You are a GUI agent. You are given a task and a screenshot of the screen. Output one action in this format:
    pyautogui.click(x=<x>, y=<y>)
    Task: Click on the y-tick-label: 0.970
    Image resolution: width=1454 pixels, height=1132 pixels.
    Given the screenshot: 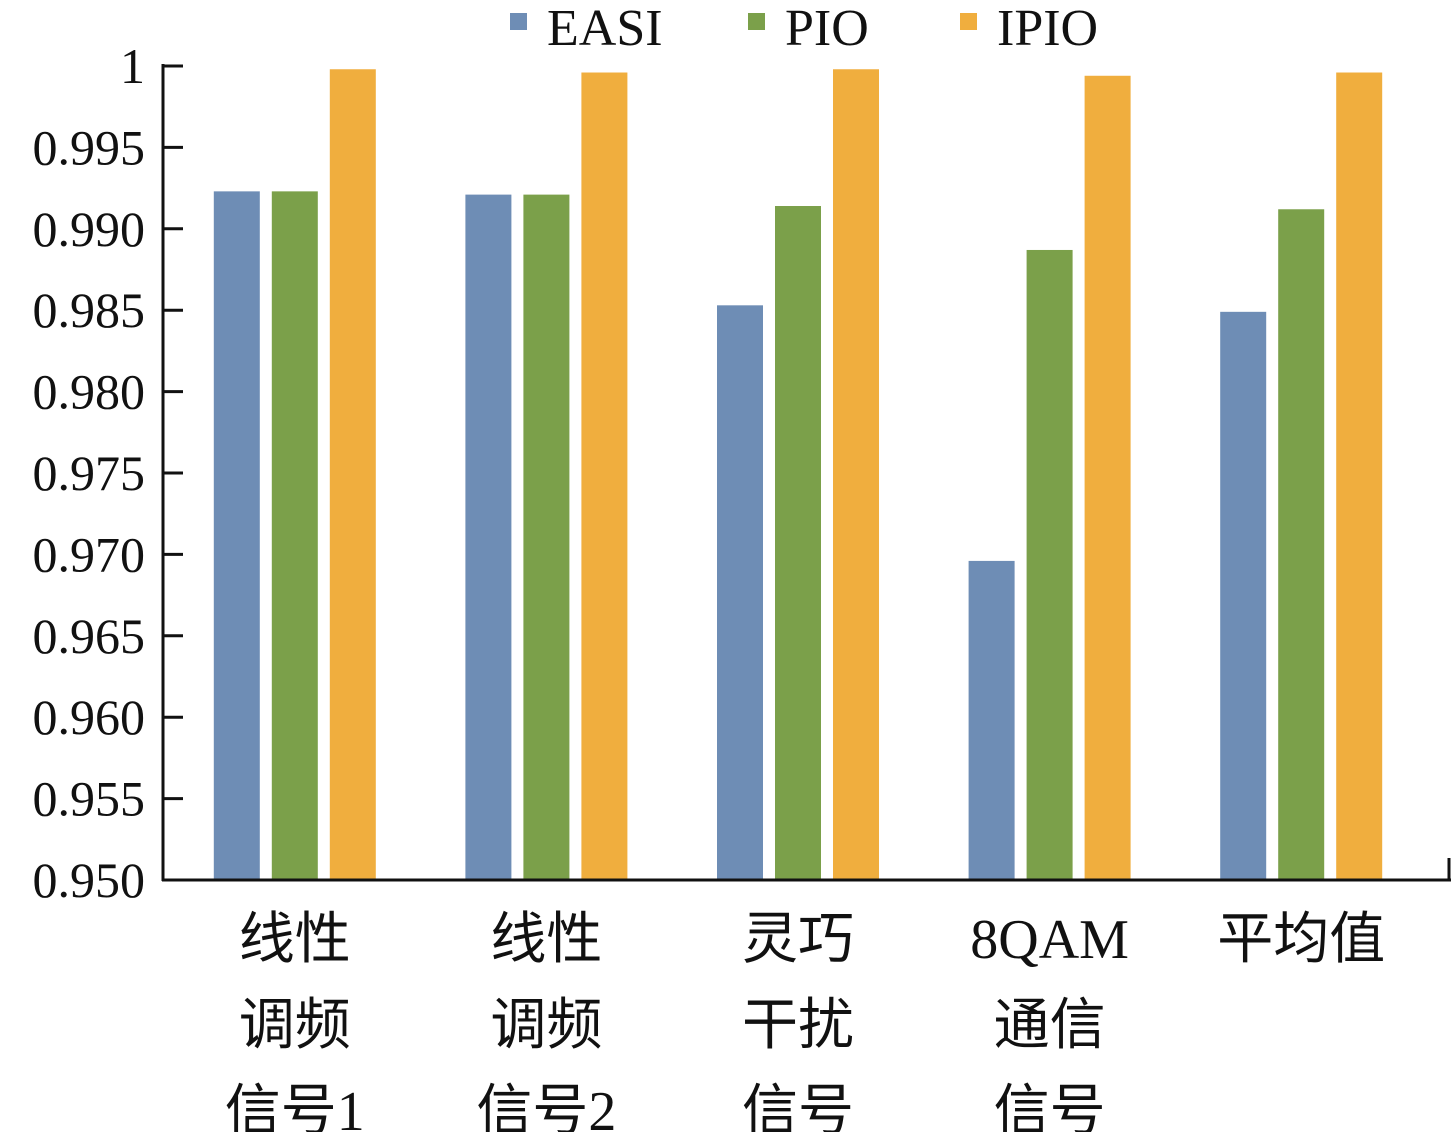 What is the action you would take?
    pyautogui.click(x=89, y=554)
    